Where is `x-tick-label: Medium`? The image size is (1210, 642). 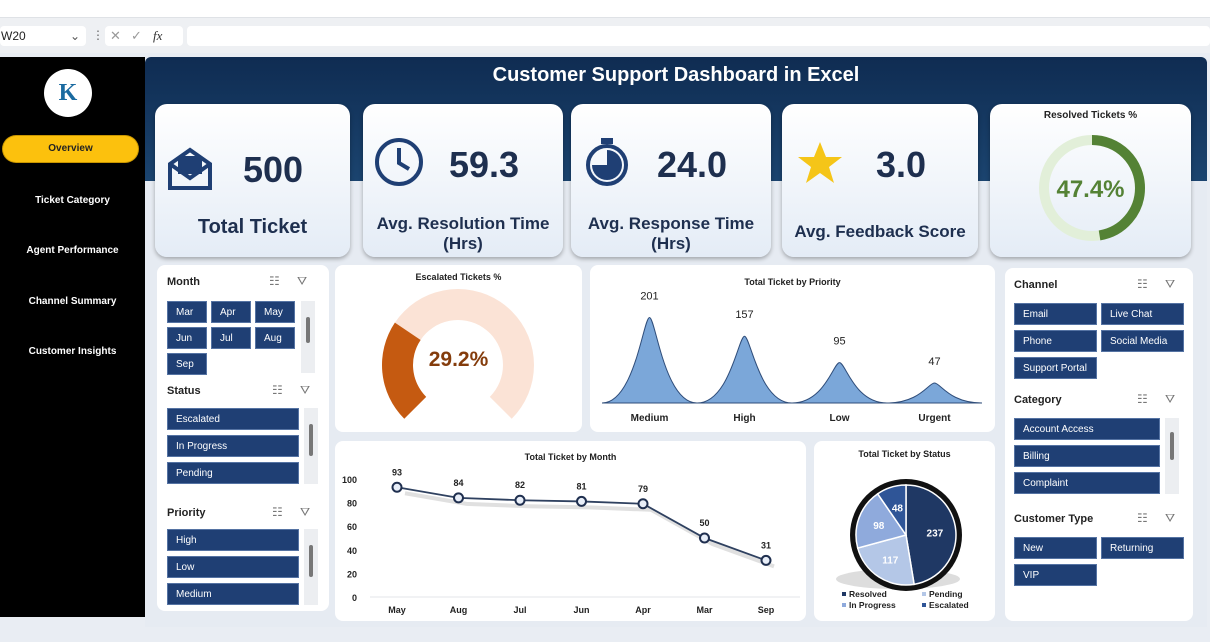
x-tick-label: Medium is located at coordinates (650, 418).